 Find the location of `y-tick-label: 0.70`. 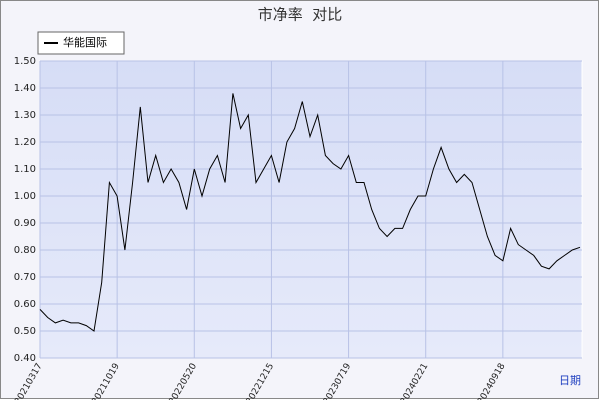

y-tick-label: 0.70 is located at coordinates (25, 277).